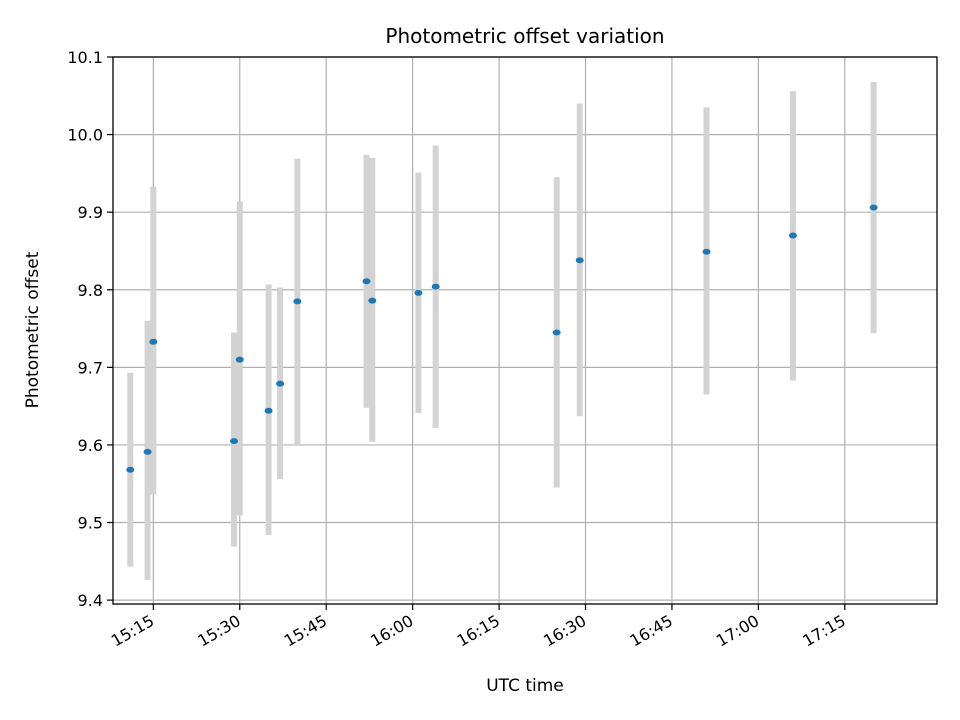 This screenshot has width=960, height=720. I want to click on x-tick-label: 16:00, so click(391, 631).